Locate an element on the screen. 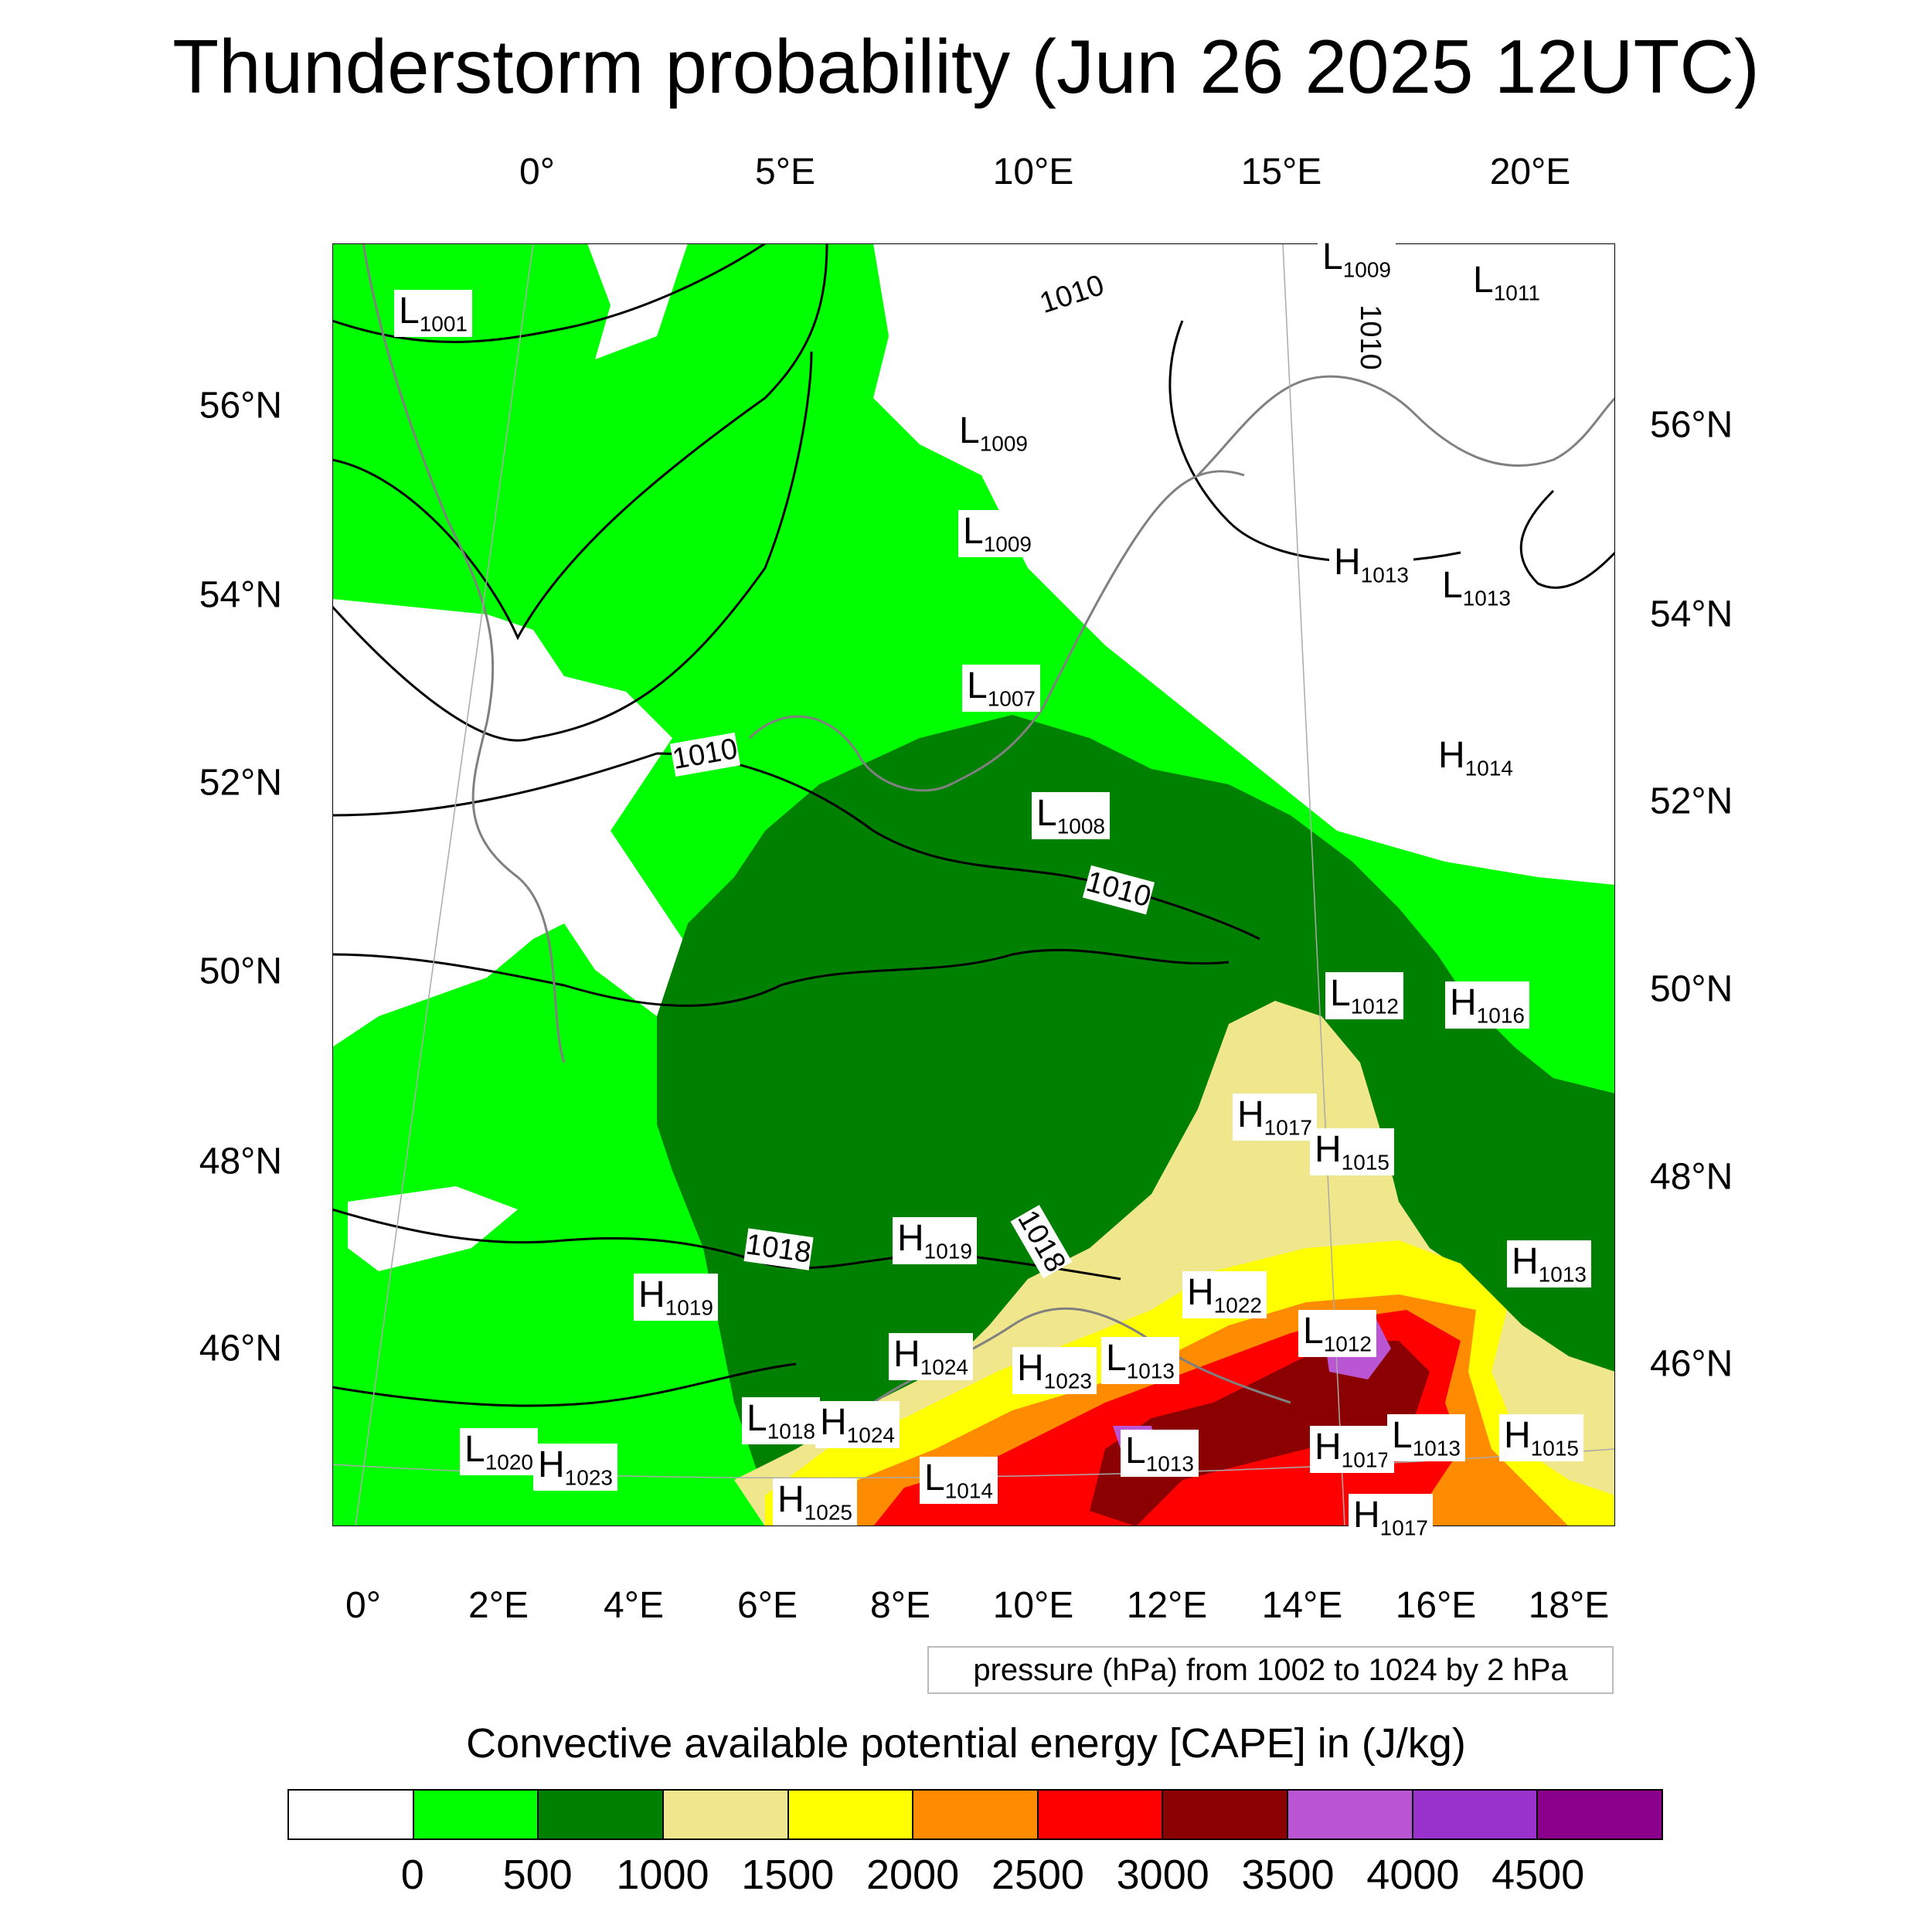 The height and width of the screenshot is (1932, 1932). lon-label-bottom: 14°E is located at coordinates (1302, 1605).